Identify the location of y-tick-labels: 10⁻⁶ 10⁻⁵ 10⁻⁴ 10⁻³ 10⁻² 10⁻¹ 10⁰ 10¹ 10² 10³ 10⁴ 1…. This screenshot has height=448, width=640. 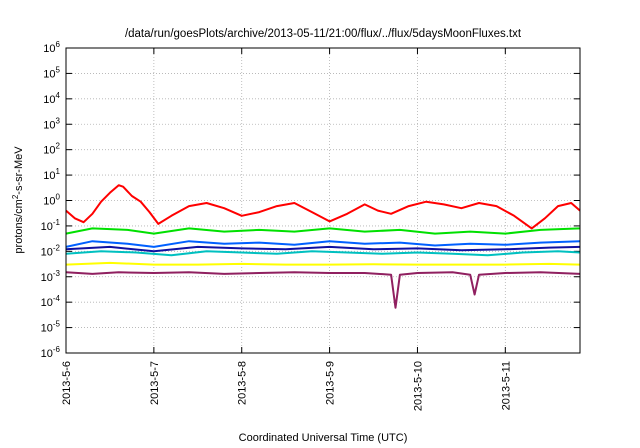
(51, 200).